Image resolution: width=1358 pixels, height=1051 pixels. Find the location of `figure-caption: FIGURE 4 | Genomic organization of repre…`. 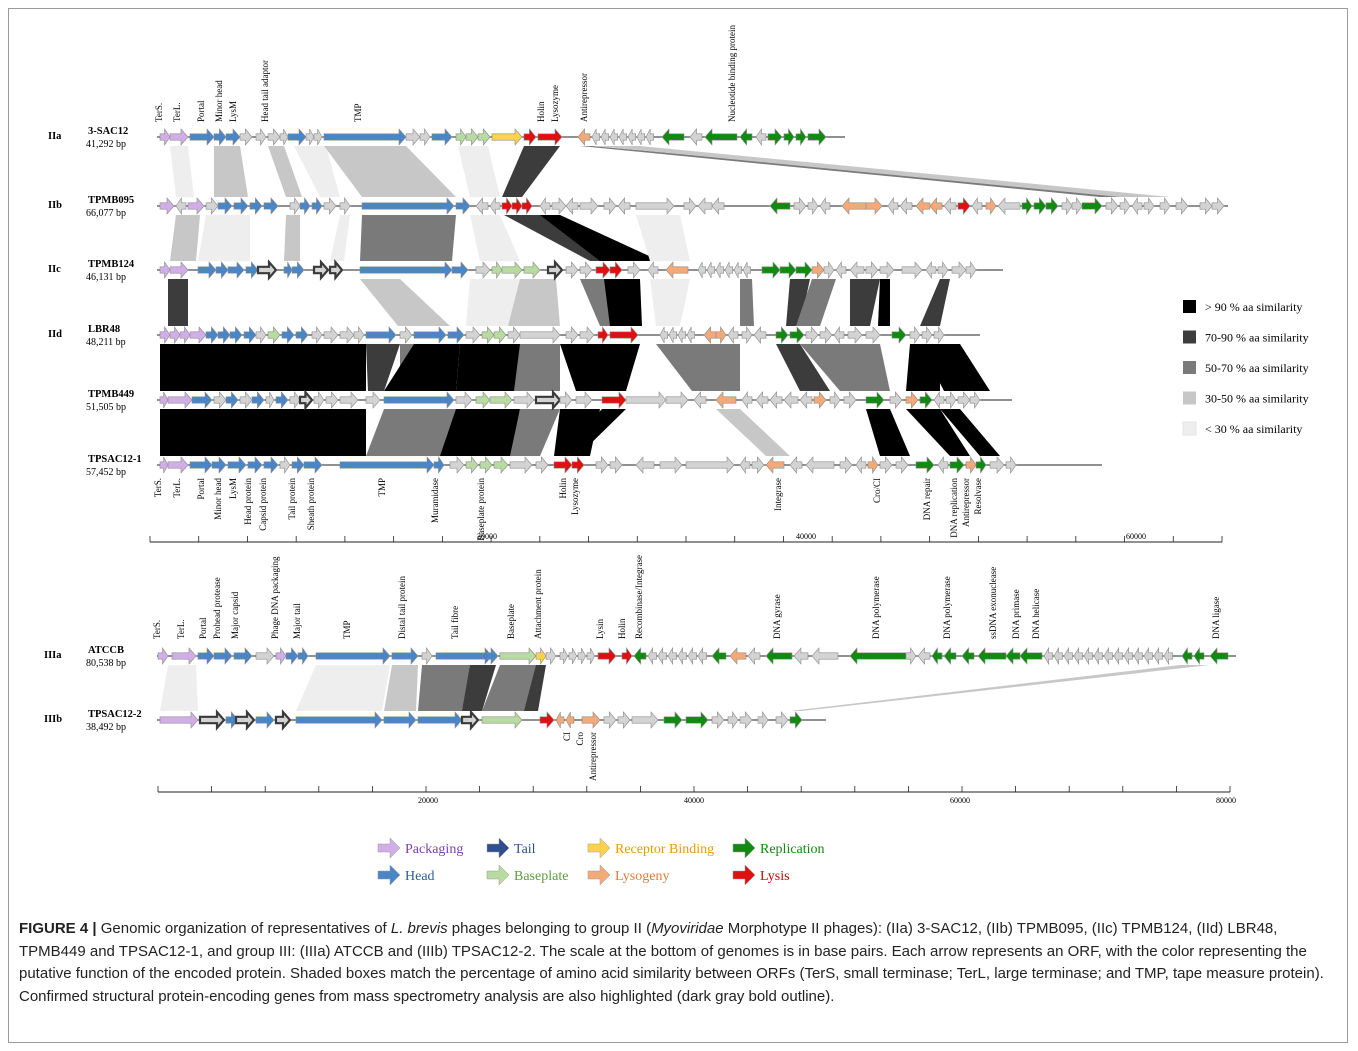

figure-caption: FIGURE 4 | Genomic organization of repre… is located at coordinates (679, 963).